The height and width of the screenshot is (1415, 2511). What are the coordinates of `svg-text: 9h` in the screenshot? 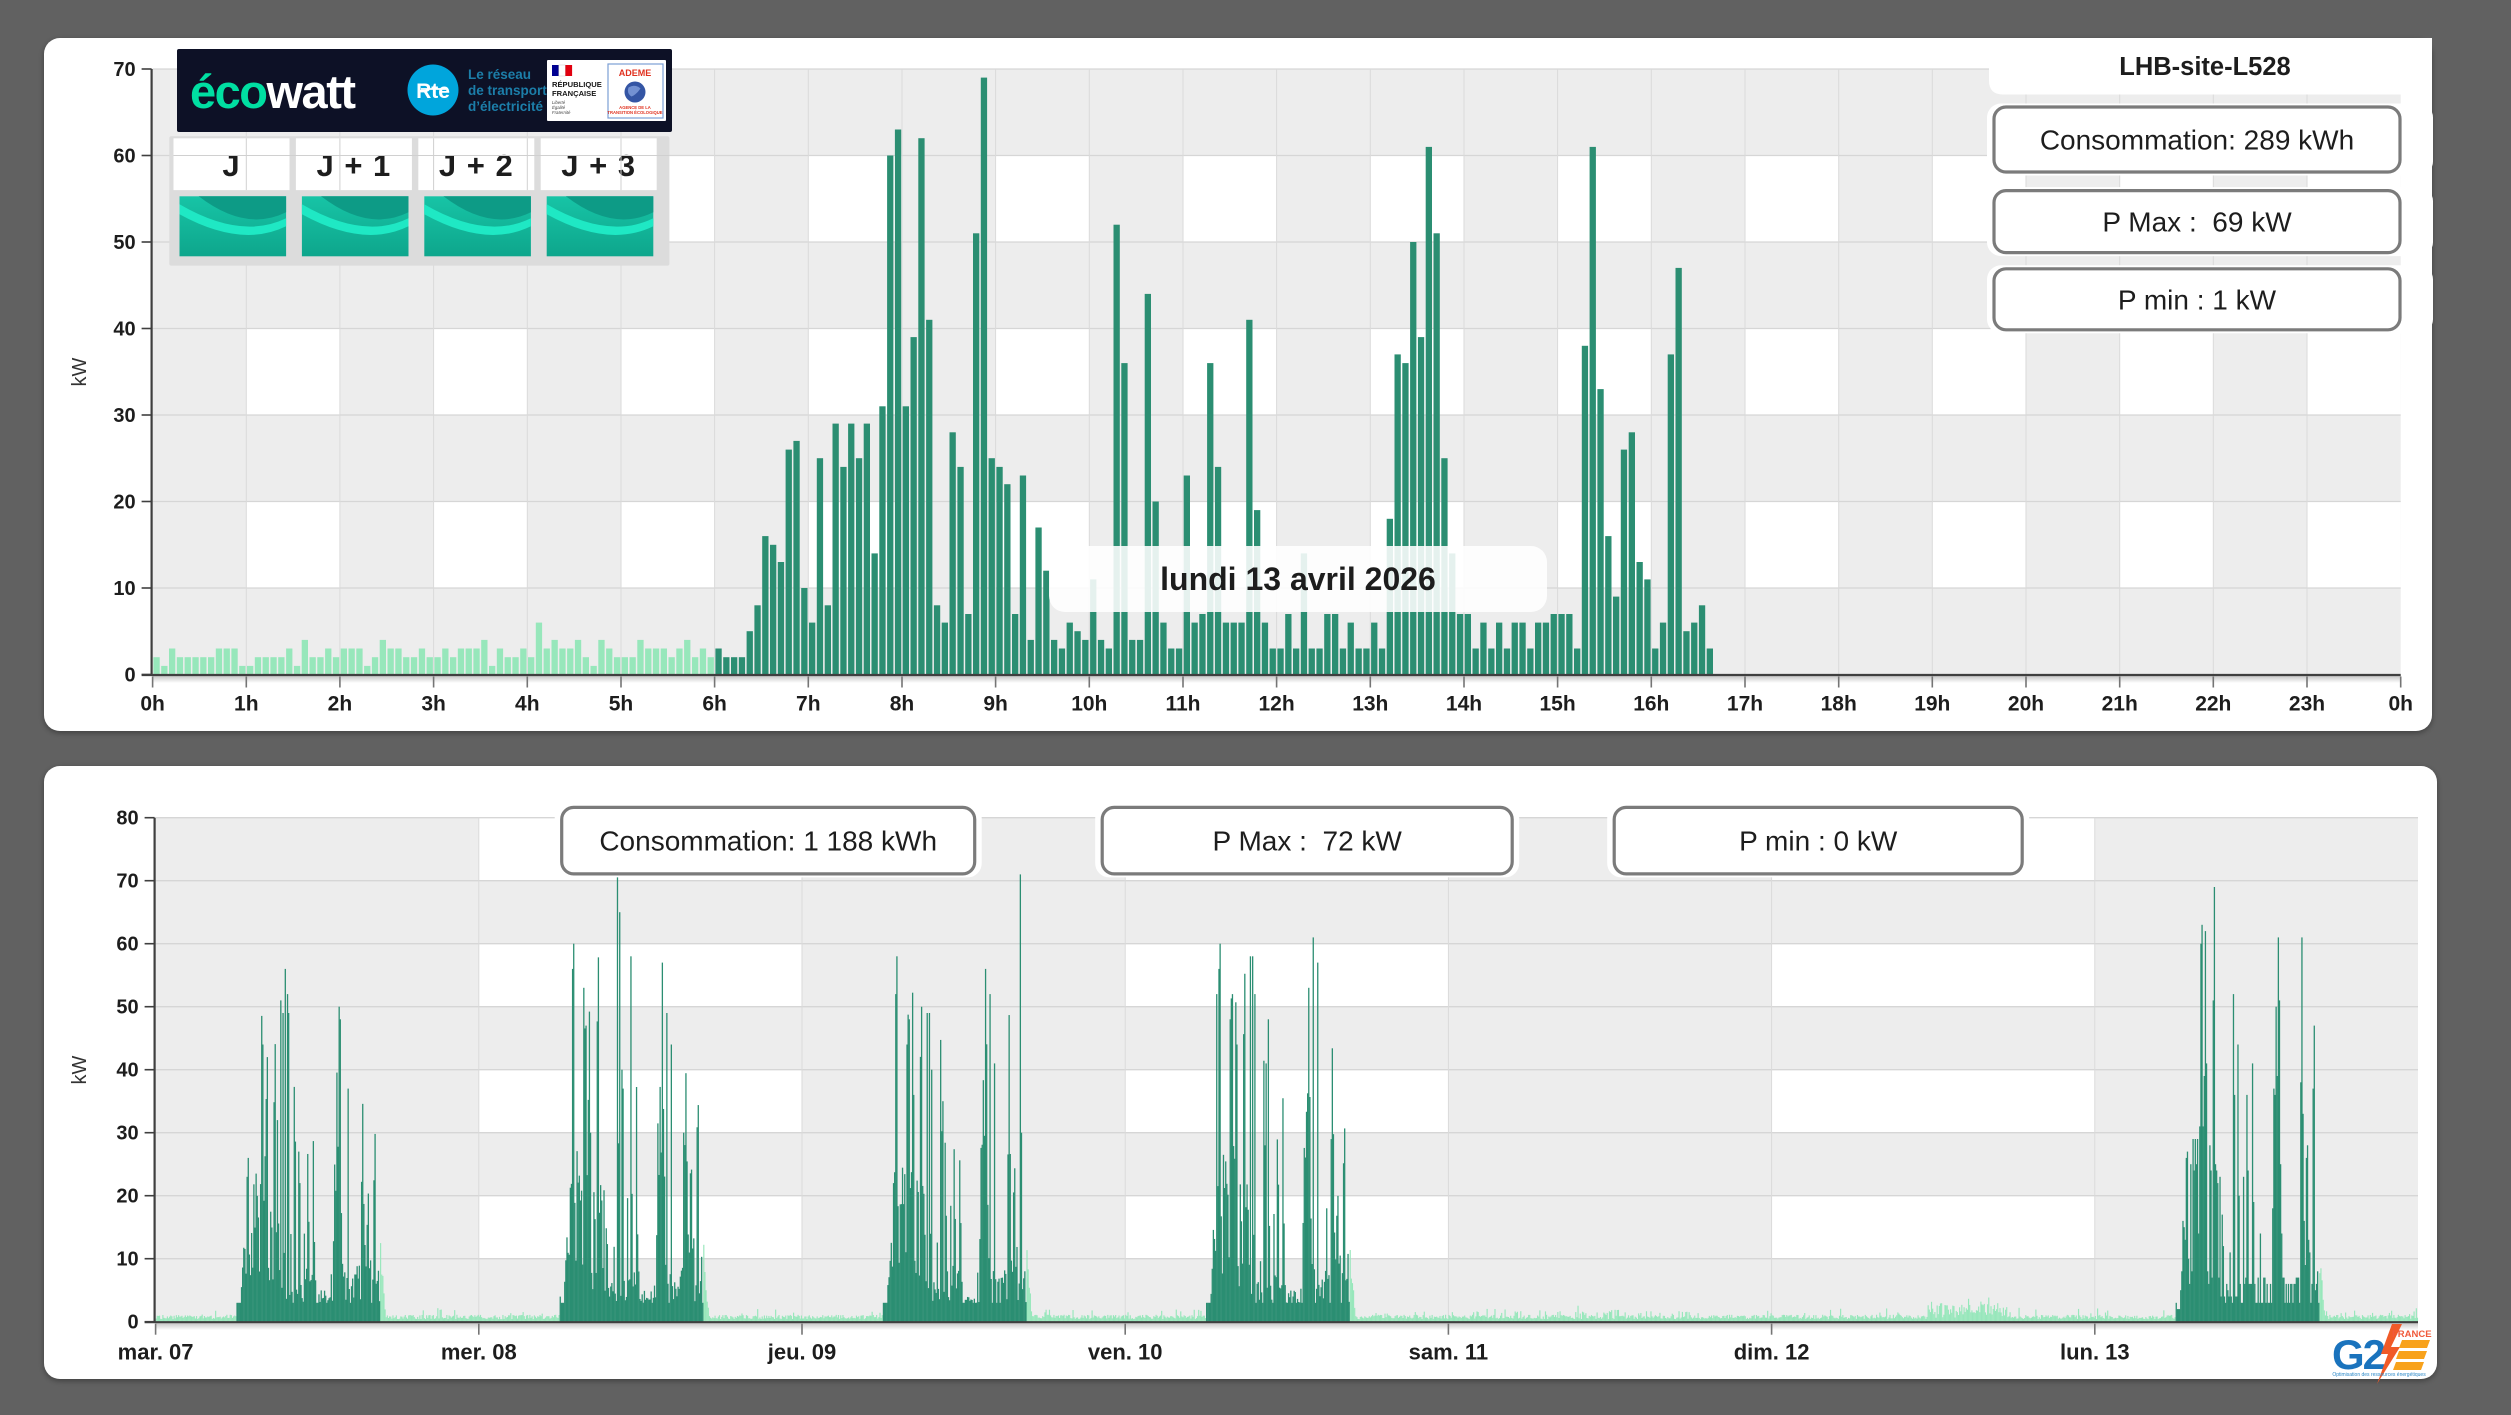 It's located at (995, 704).